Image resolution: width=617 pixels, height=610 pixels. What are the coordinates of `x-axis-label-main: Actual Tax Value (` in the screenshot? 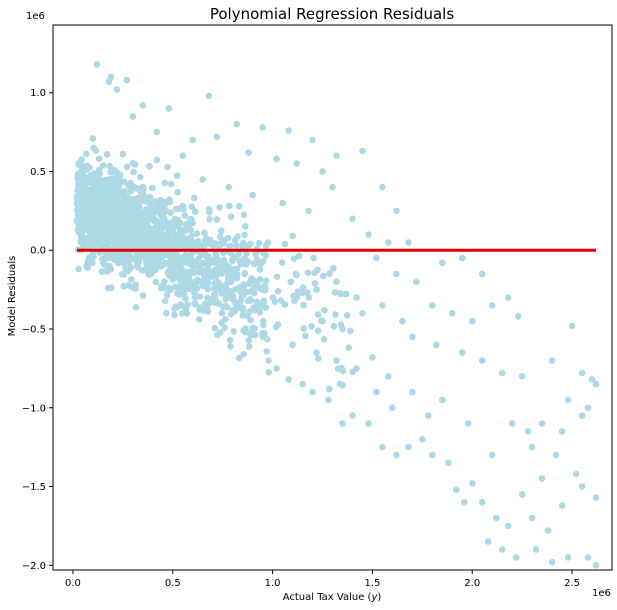 It's located at (327, 597).